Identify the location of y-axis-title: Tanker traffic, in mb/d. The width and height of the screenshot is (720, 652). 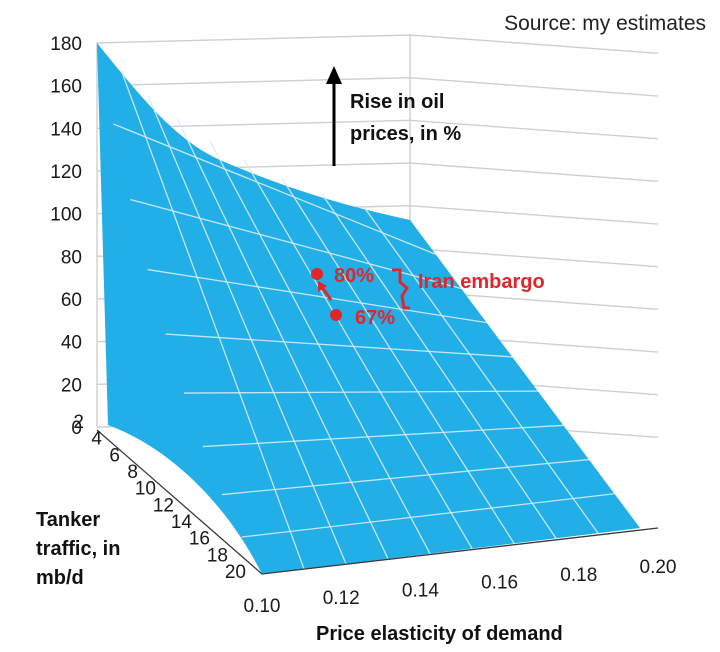
(78, 549).